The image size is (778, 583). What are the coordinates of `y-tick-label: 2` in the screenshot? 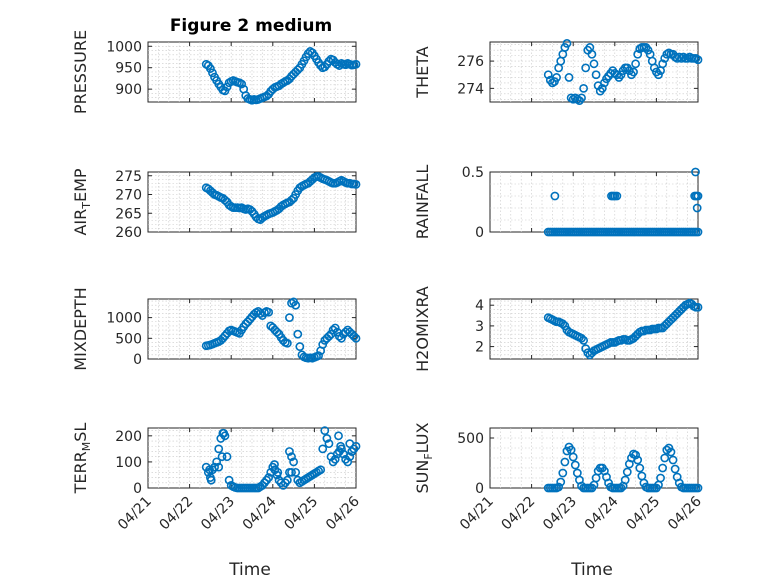 It's located at (479, 348).